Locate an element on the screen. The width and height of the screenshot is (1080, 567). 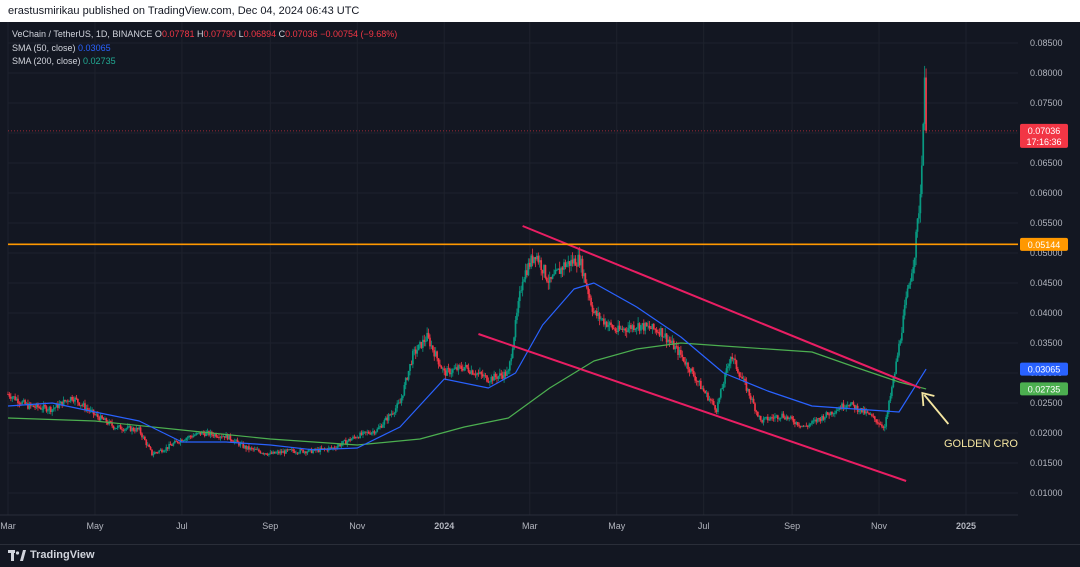
legend-sma50: SMA (50, close) 0.03065 is located at coordinates (204, 49).